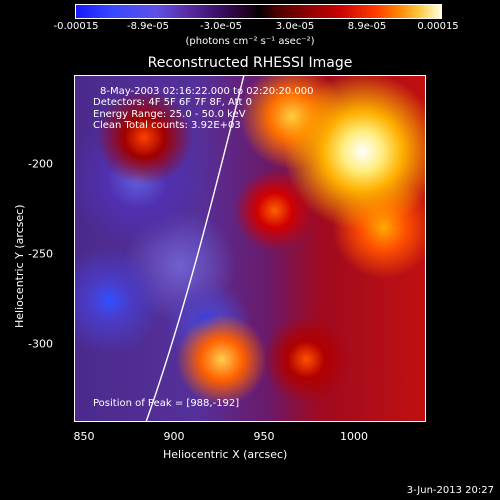 This screenshot has height=500, width=500. Describe the element at coordinates (225, 454) in the screenshot. I see `x-axis-label: Heliocentric X (arcsec)` at that location.